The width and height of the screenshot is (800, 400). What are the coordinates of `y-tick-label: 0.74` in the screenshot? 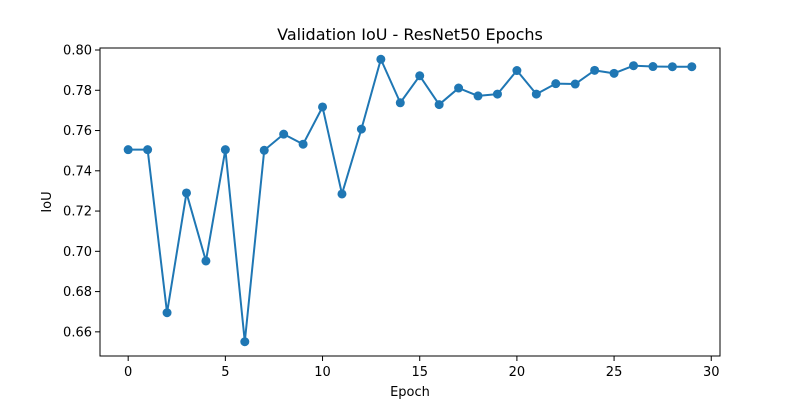 It's located at (77, 171).